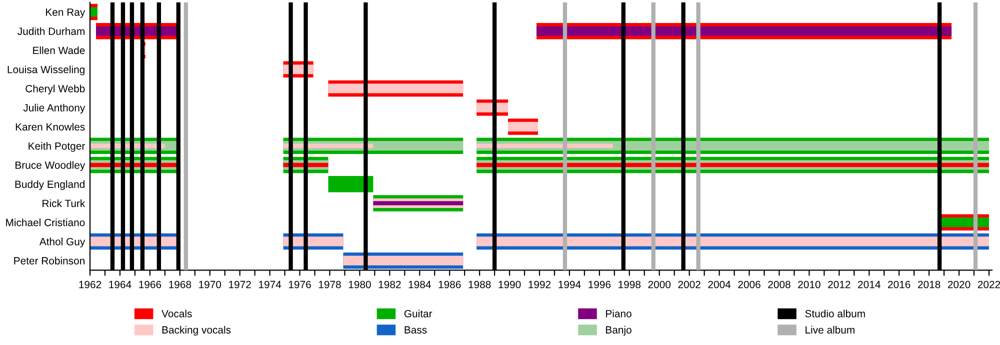  Describe the element at coordinates (419, 284) in the screenshot. I see `x-tick-label: 1984` at that location.